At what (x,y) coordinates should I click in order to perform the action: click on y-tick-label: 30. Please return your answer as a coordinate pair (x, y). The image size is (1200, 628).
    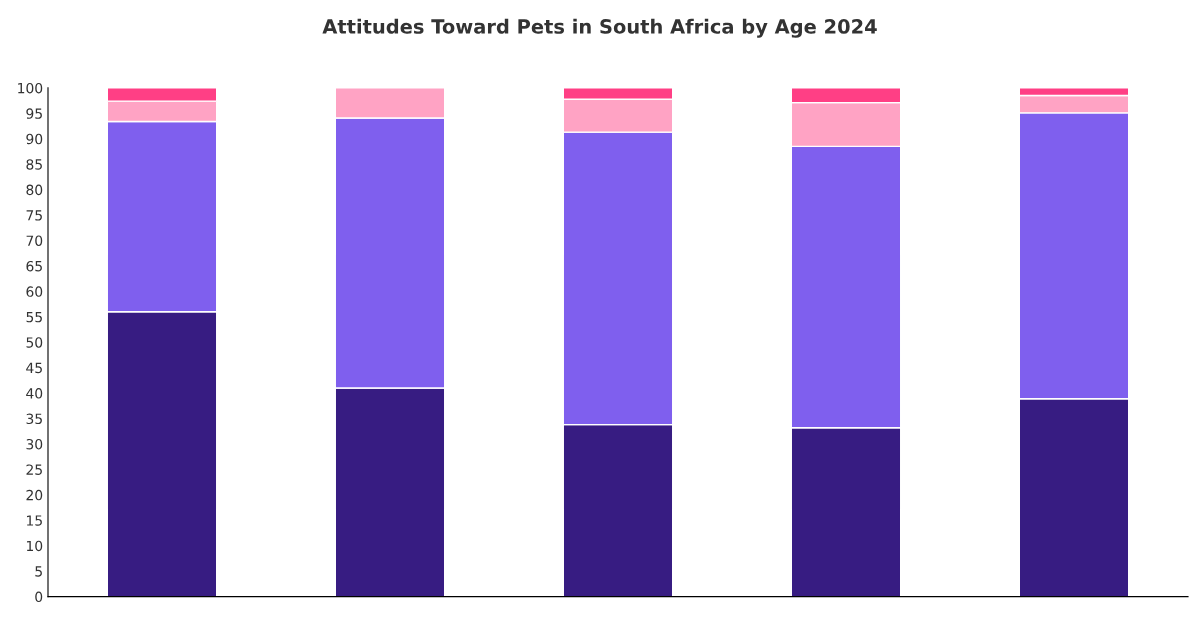
    Looking at the image, I should click on (34, 444).